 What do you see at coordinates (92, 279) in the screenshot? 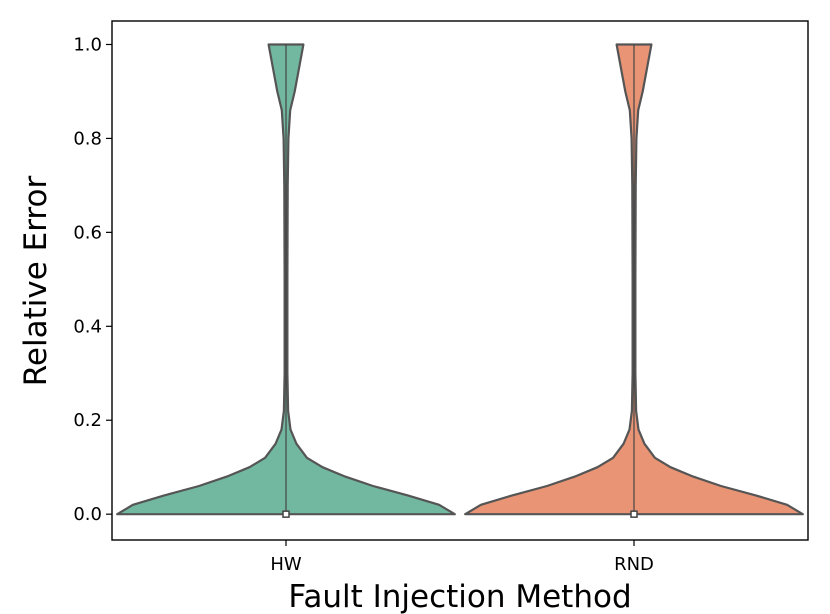
I see `y-axis: 0.0 0.2 0.4 0.6 0.8 1.0` at bounding box center [92, 279].